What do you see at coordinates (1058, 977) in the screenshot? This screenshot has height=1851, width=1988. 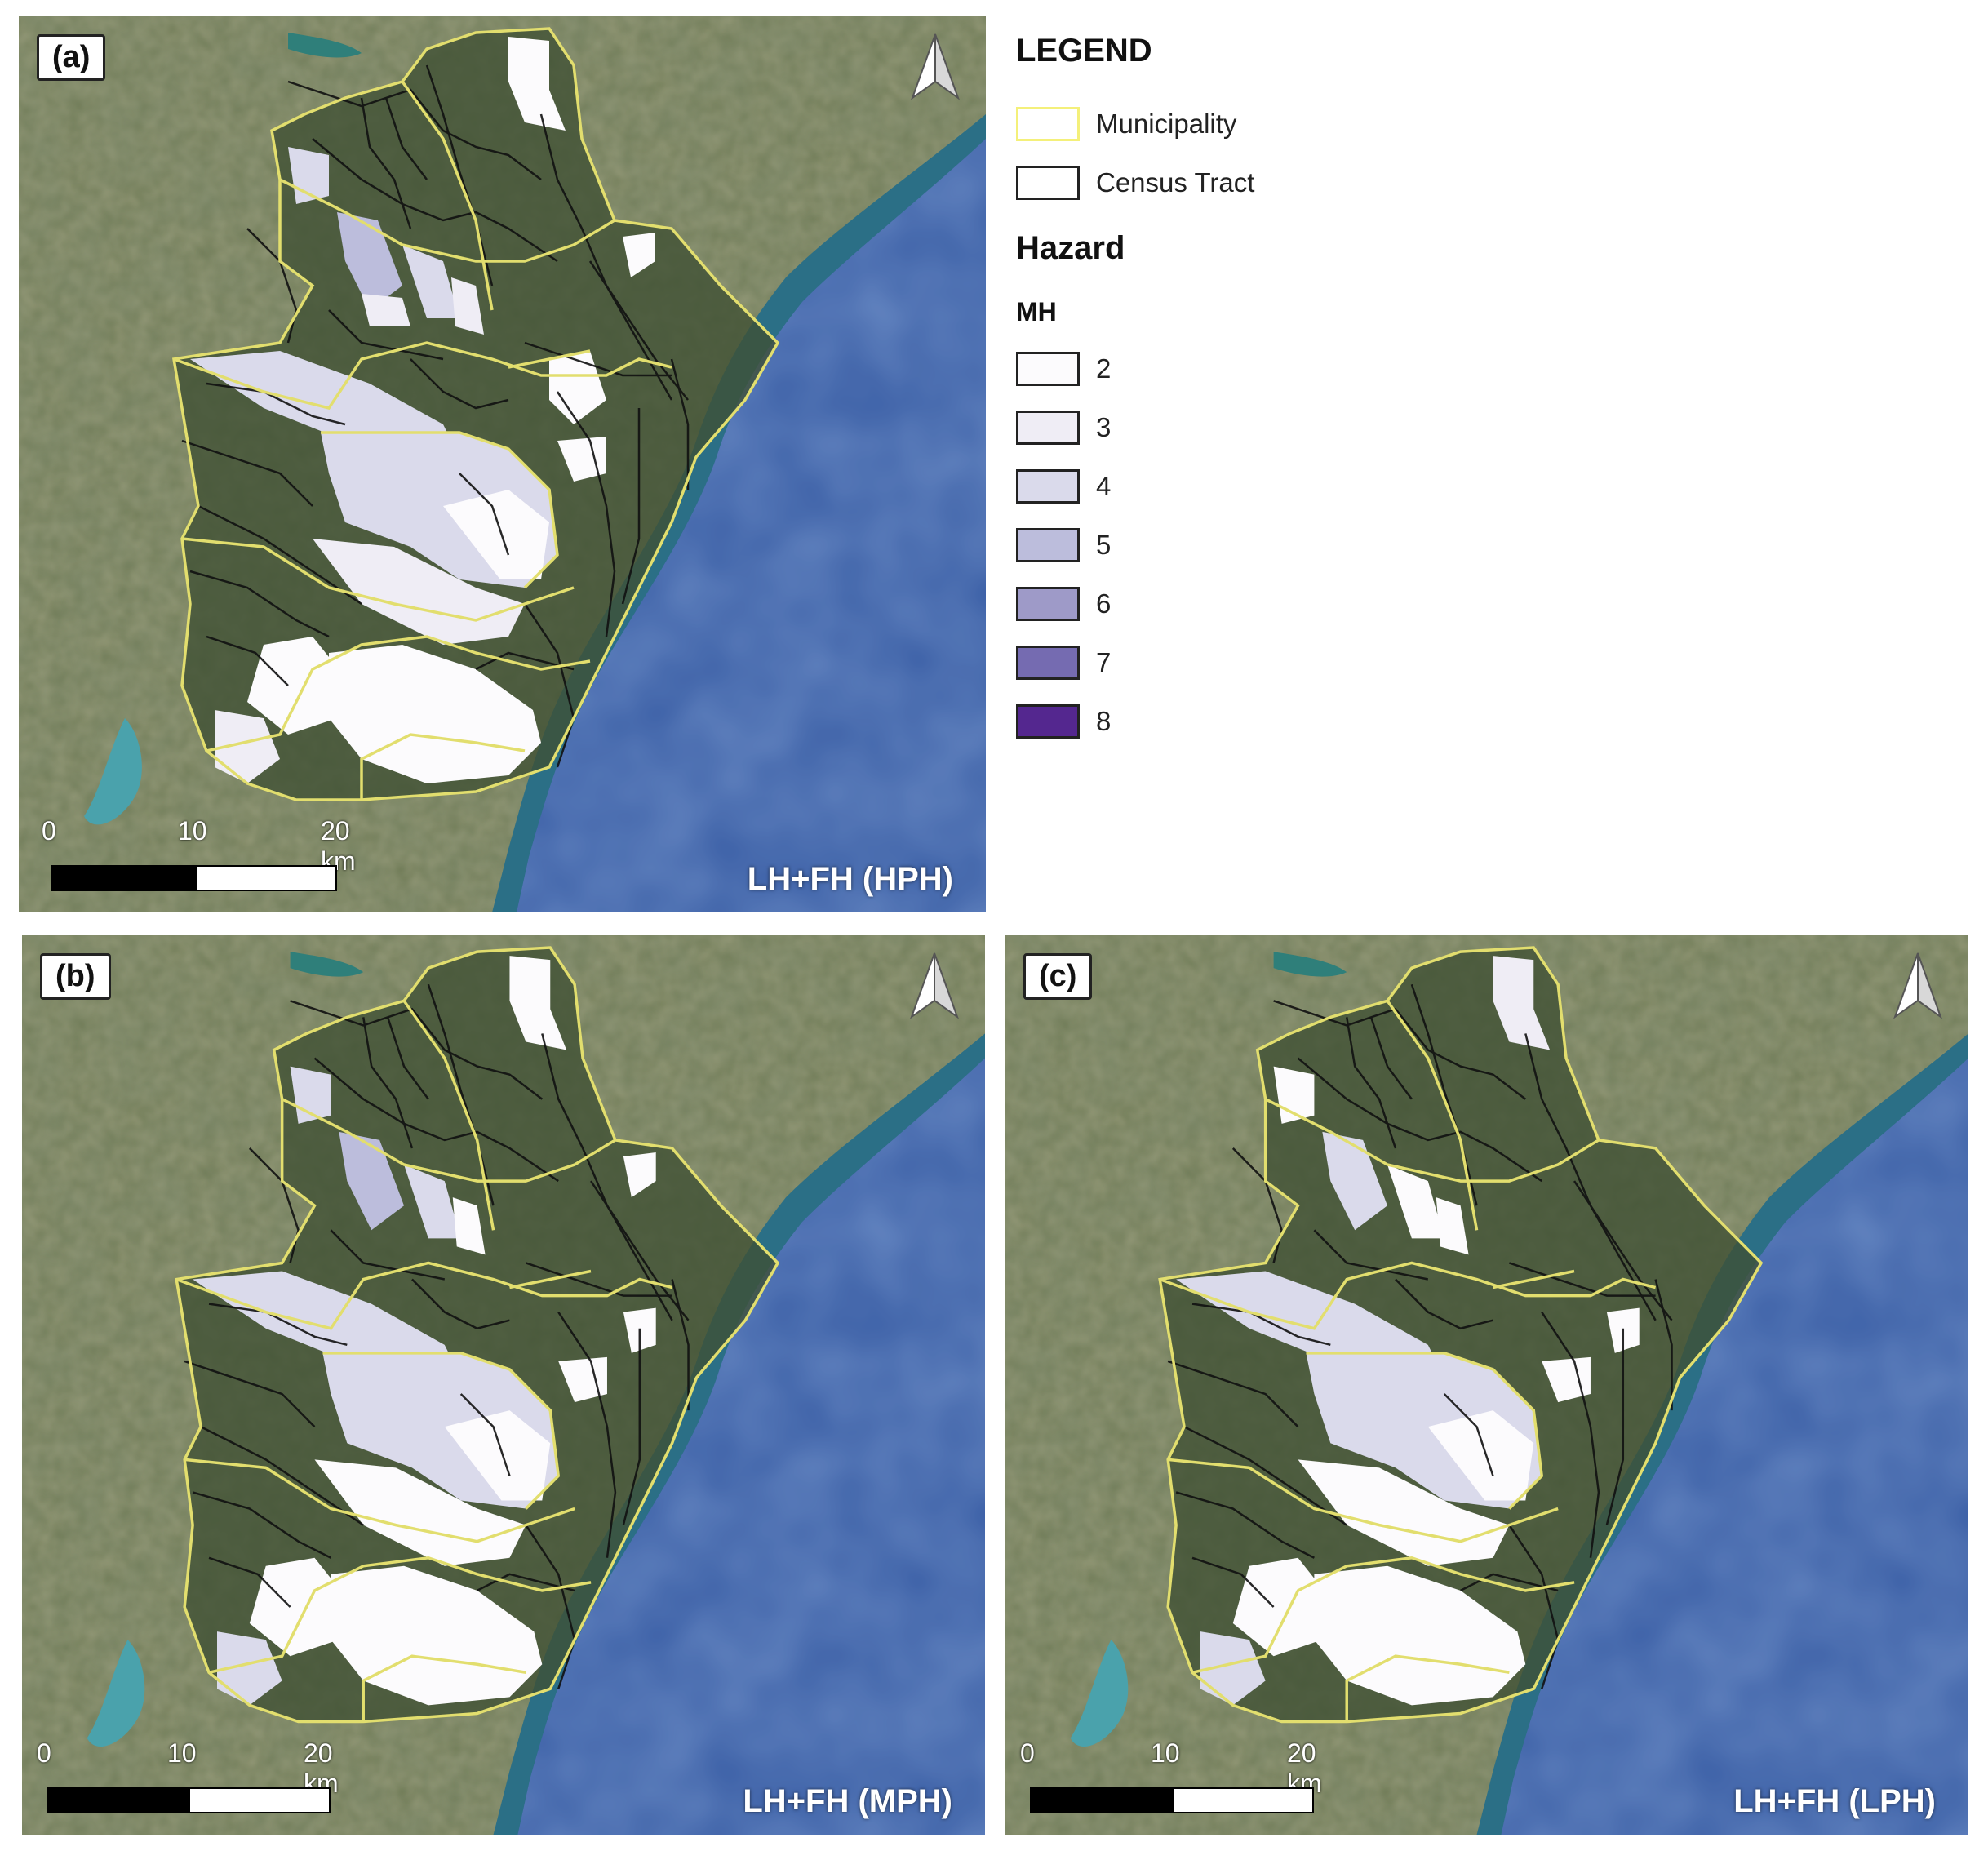 I see `panel-label: (c)` at bounding box center [1058, 977].